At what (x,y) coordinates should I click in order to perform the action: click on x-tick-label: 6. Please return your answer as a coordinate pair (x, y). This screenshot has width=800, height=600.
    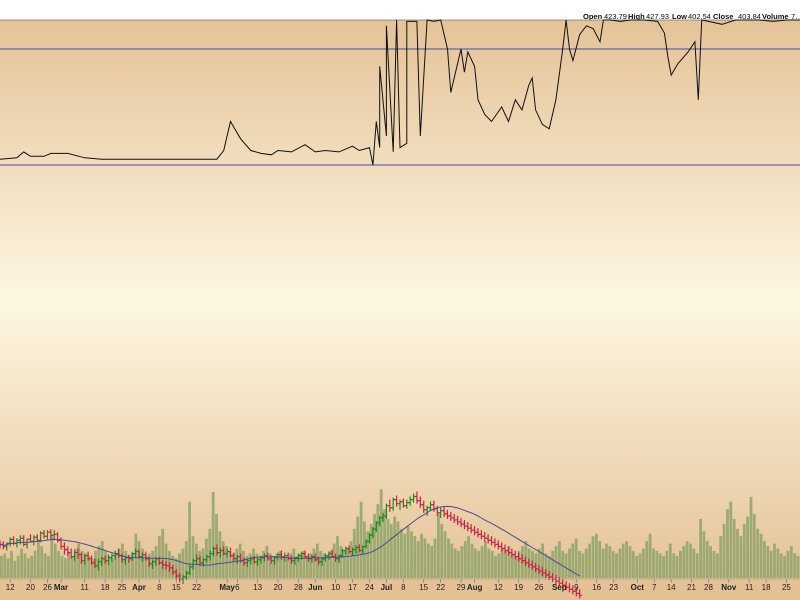
    Looking at the image, I should click on (237, 587).